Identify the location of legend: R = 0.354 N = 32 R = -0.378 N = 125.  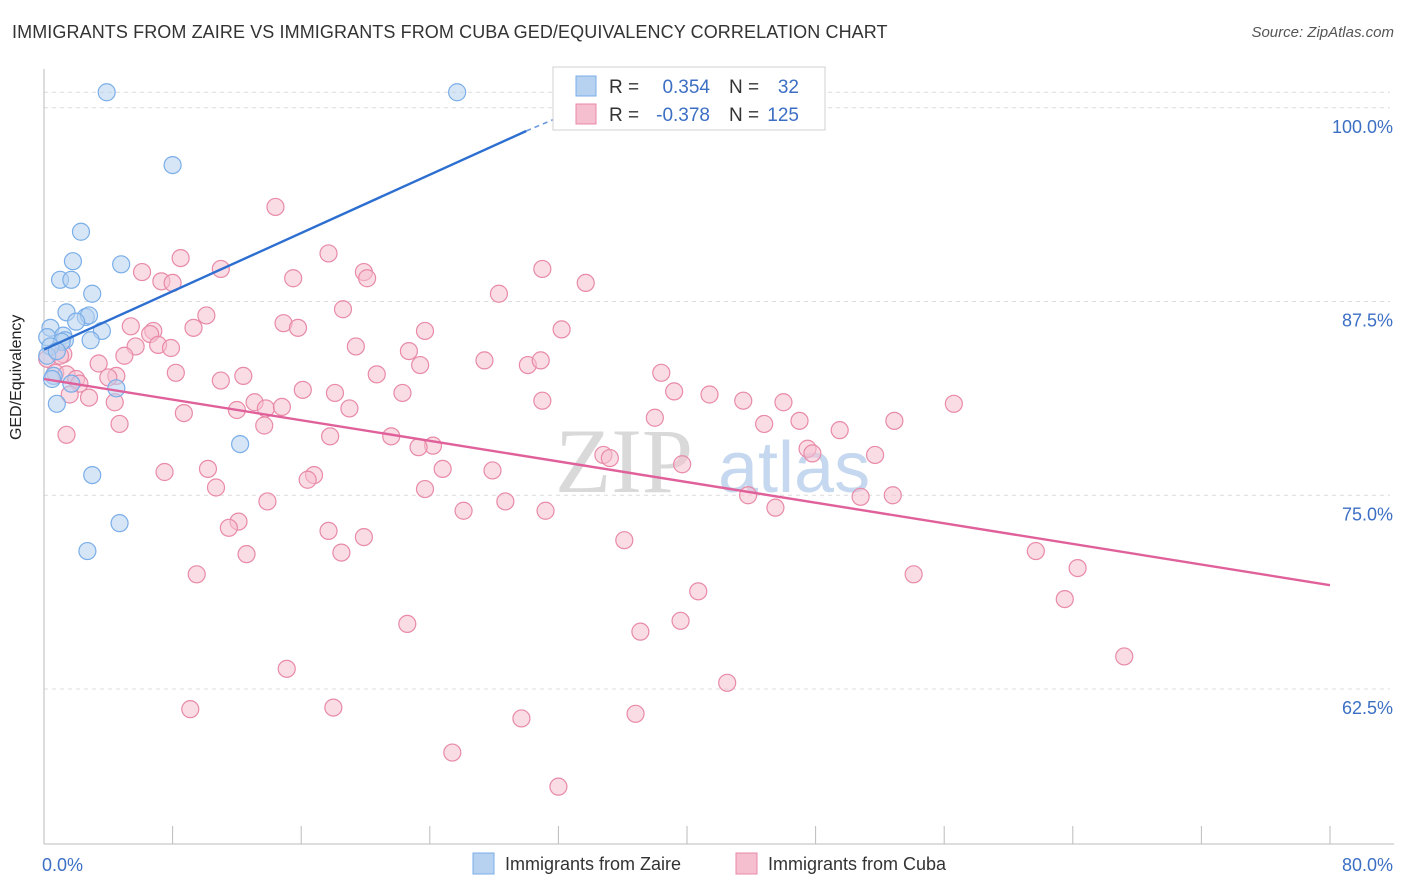
(689, 98).